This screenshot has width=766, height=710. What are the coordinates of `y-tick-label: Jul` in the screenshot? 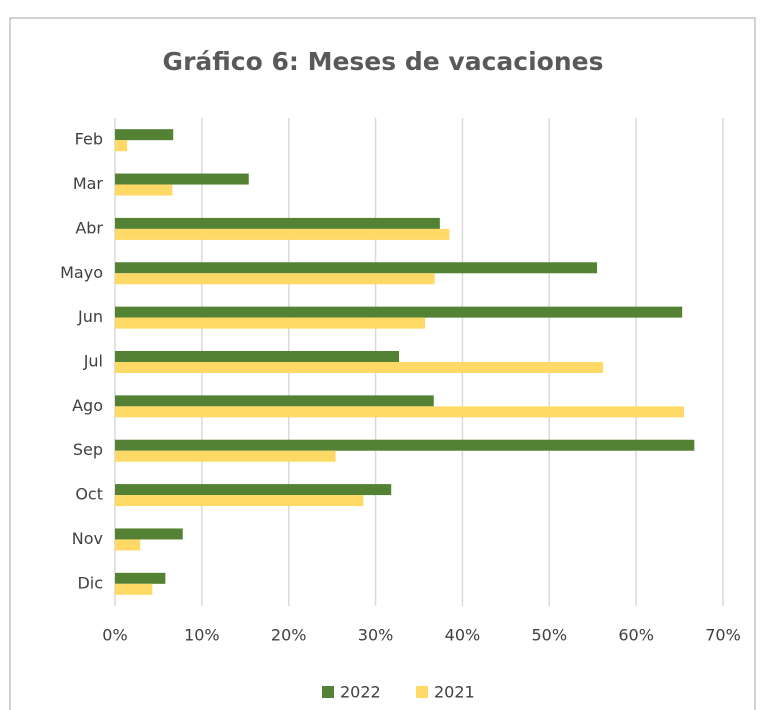 It's located at (93, 361).